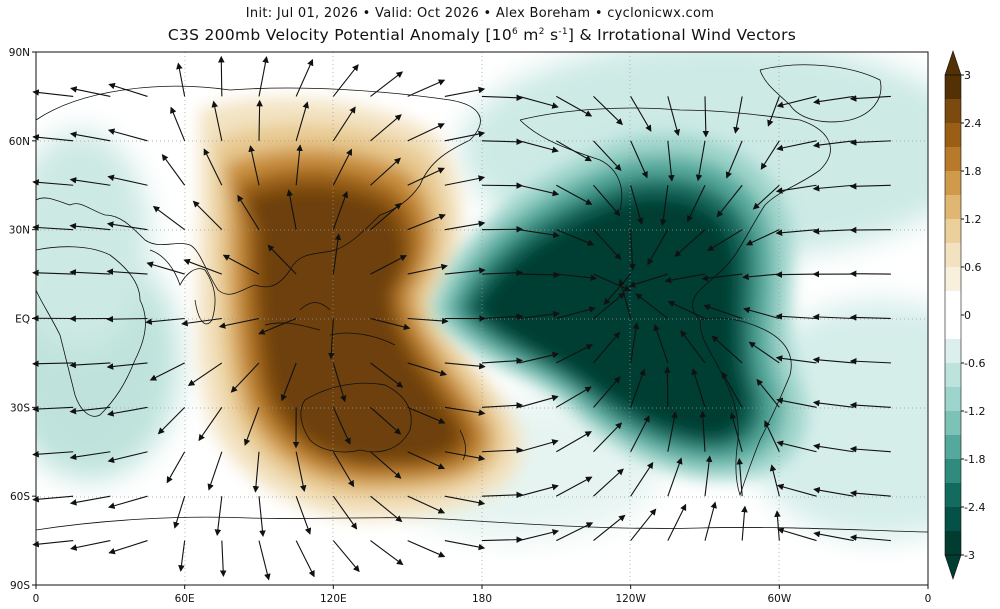 This screenshot has width=1000, height=609. I want to click on colorbar-tick-label: 1.8, so click(973, 171).